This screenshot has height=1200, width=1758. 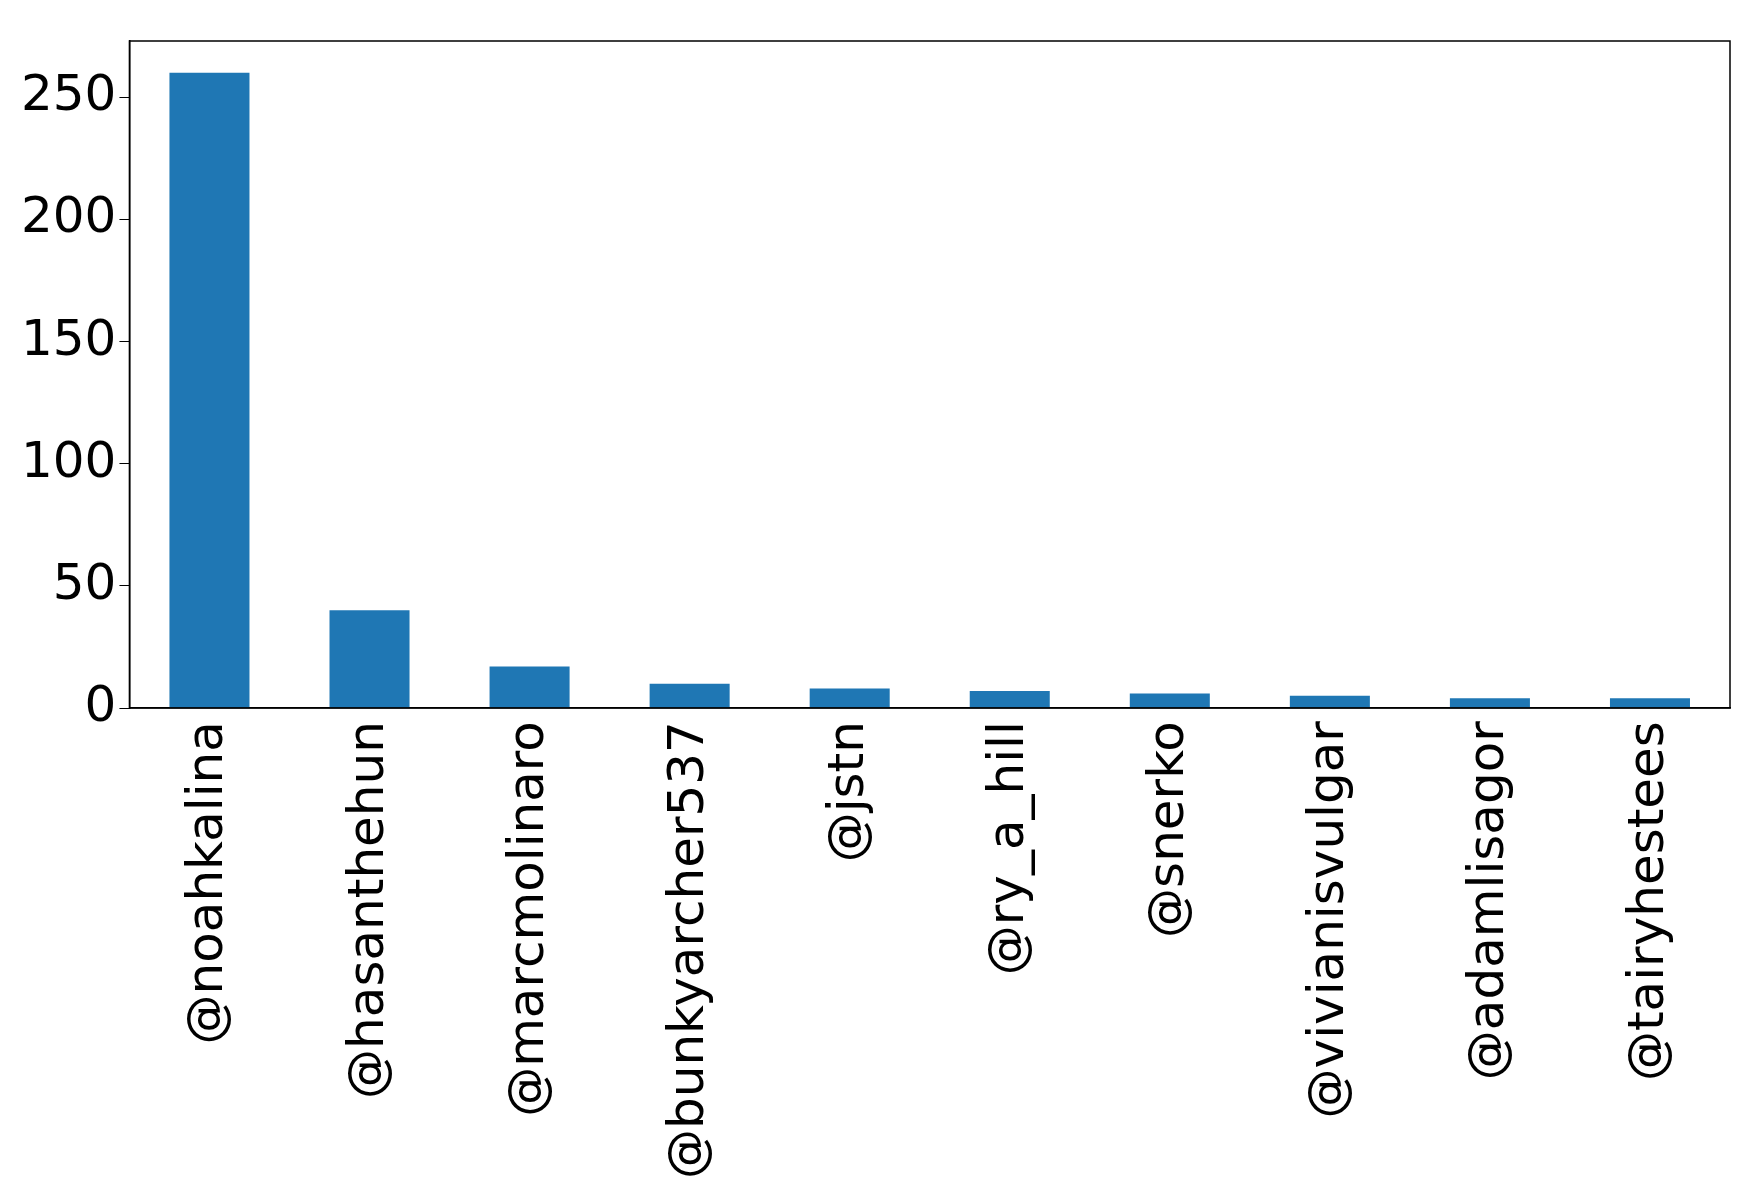 I want to click on x-tick-label: @noahkalina, so click(x=205, y=883).